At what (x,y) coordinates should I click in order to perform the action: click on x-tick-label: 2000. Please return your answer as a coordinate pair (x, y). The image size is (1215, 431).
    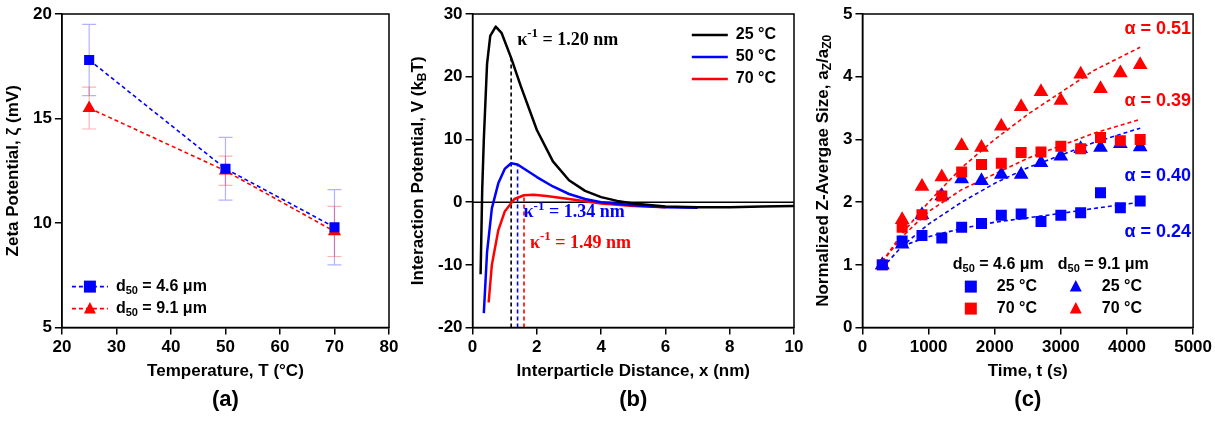
    Looking at the image, I should click on (994, 347).